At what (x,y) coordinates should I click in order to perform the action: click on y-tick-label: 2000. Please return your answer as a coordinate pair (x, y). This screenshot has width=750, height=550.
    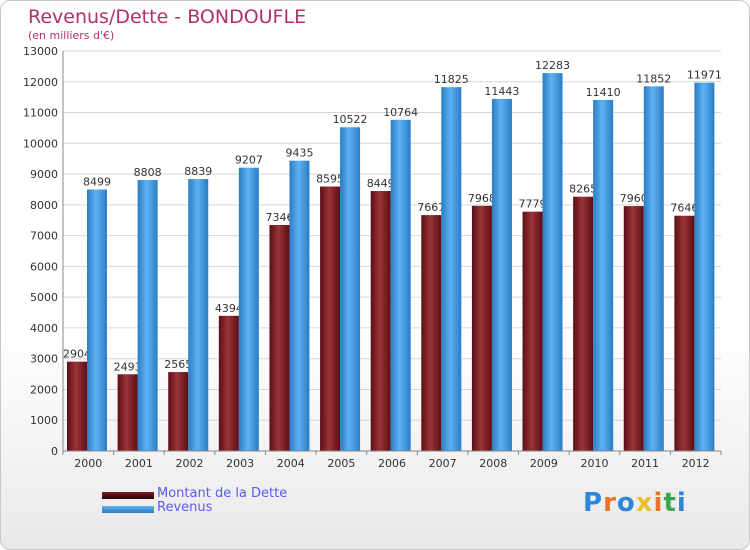
    Looking at the image, I should click on (44, 389).